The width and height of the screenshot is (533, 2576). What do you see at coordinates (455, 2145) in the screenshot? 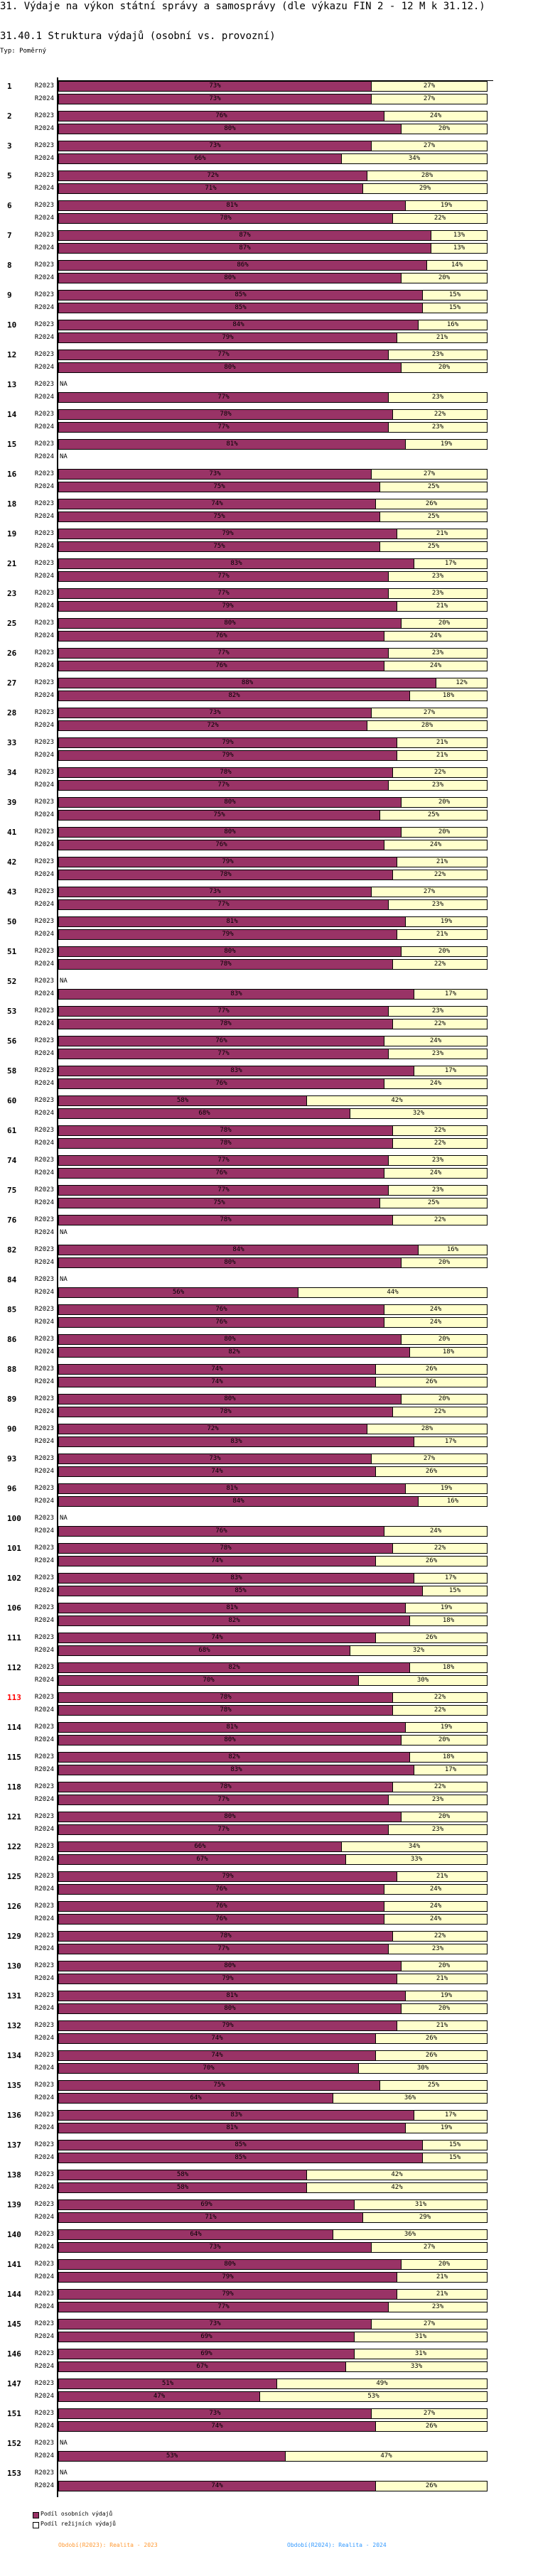
I see `bar-overhead: 15%` at bounding box center [455, 2145].